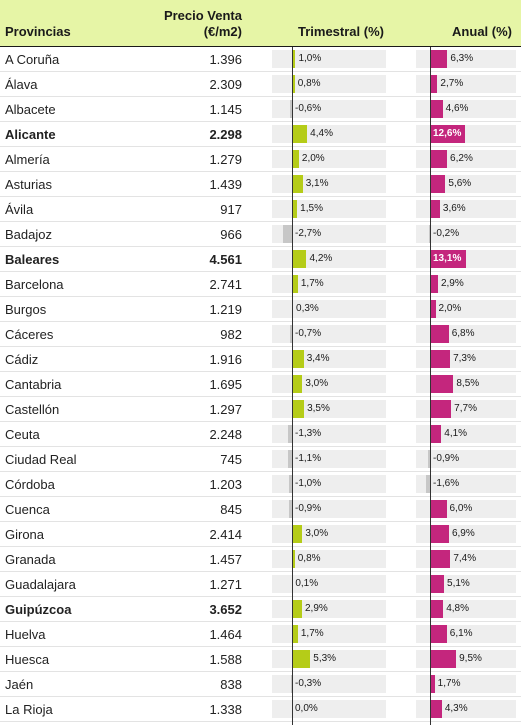 Image resolution: width=521 pixels, height=725 pixels. I want to click on trimestral-track: 1,0%, so click(329, 59).